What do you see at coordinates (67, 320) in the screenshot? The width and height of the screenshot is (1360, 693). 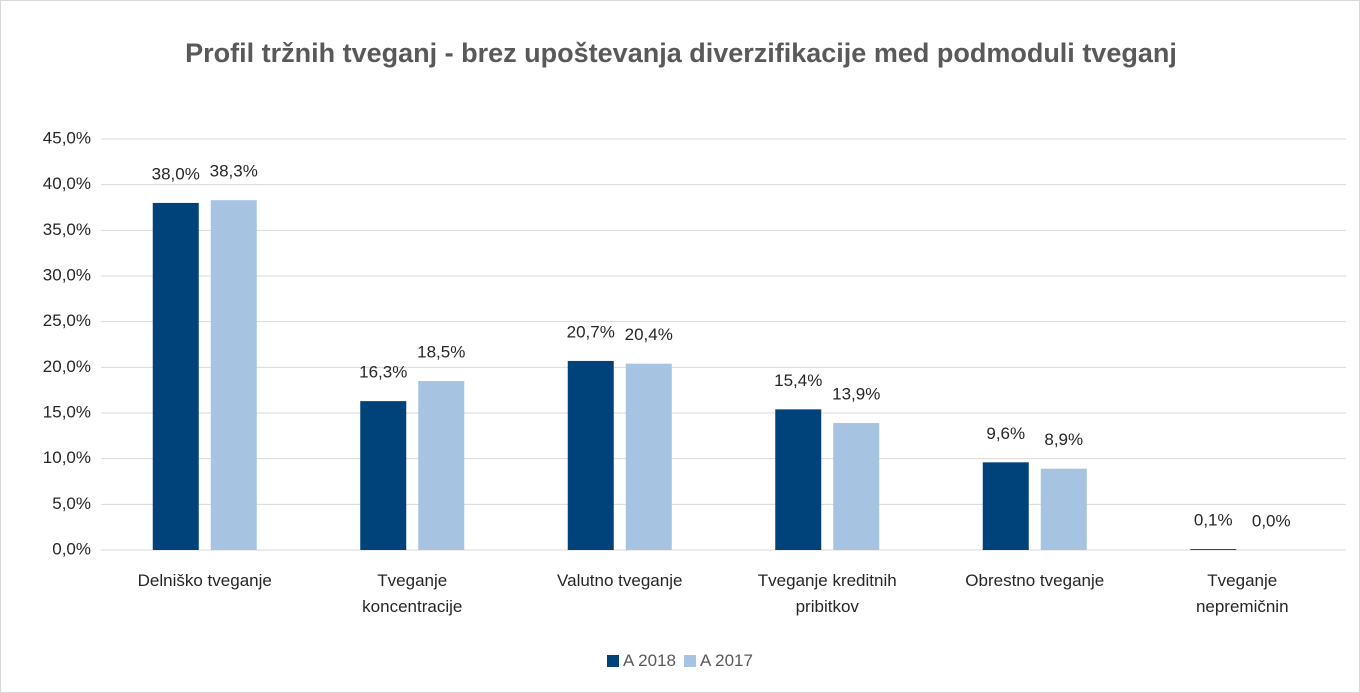 I see `y-tick-label: 25,0%` at bounding box center [67, 320].